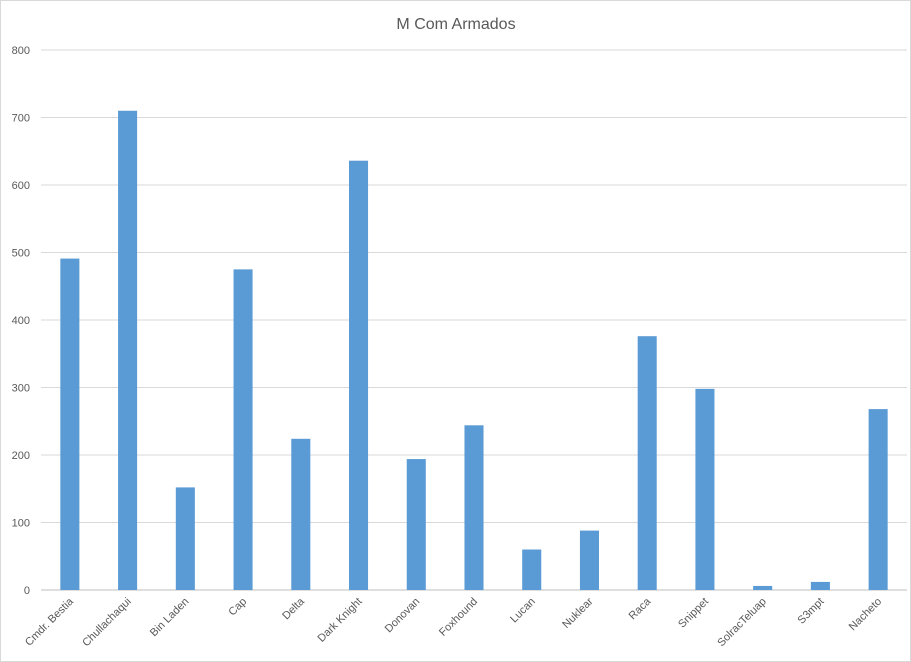  What do you see at coordinates (865, 614) in the screenshot?
I see `x-tick-label: Nacheto` at bounding box center [865, 614].